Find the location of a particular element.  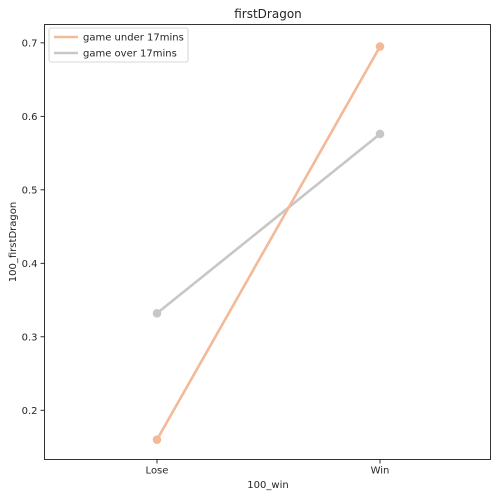

x-tick-label: Win is located at coordinates (380, 471).